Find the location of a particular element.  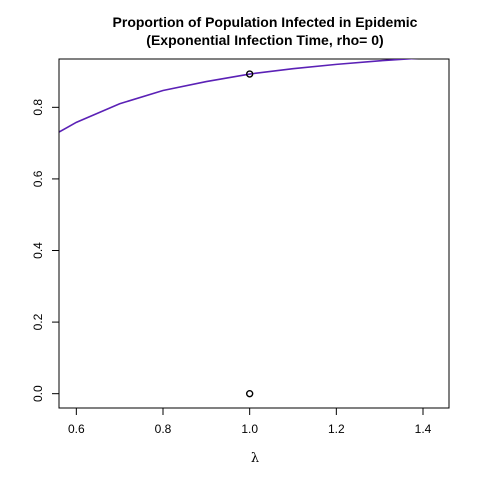

x-tick-label: 1.2 is located at coordinates (336, 429).